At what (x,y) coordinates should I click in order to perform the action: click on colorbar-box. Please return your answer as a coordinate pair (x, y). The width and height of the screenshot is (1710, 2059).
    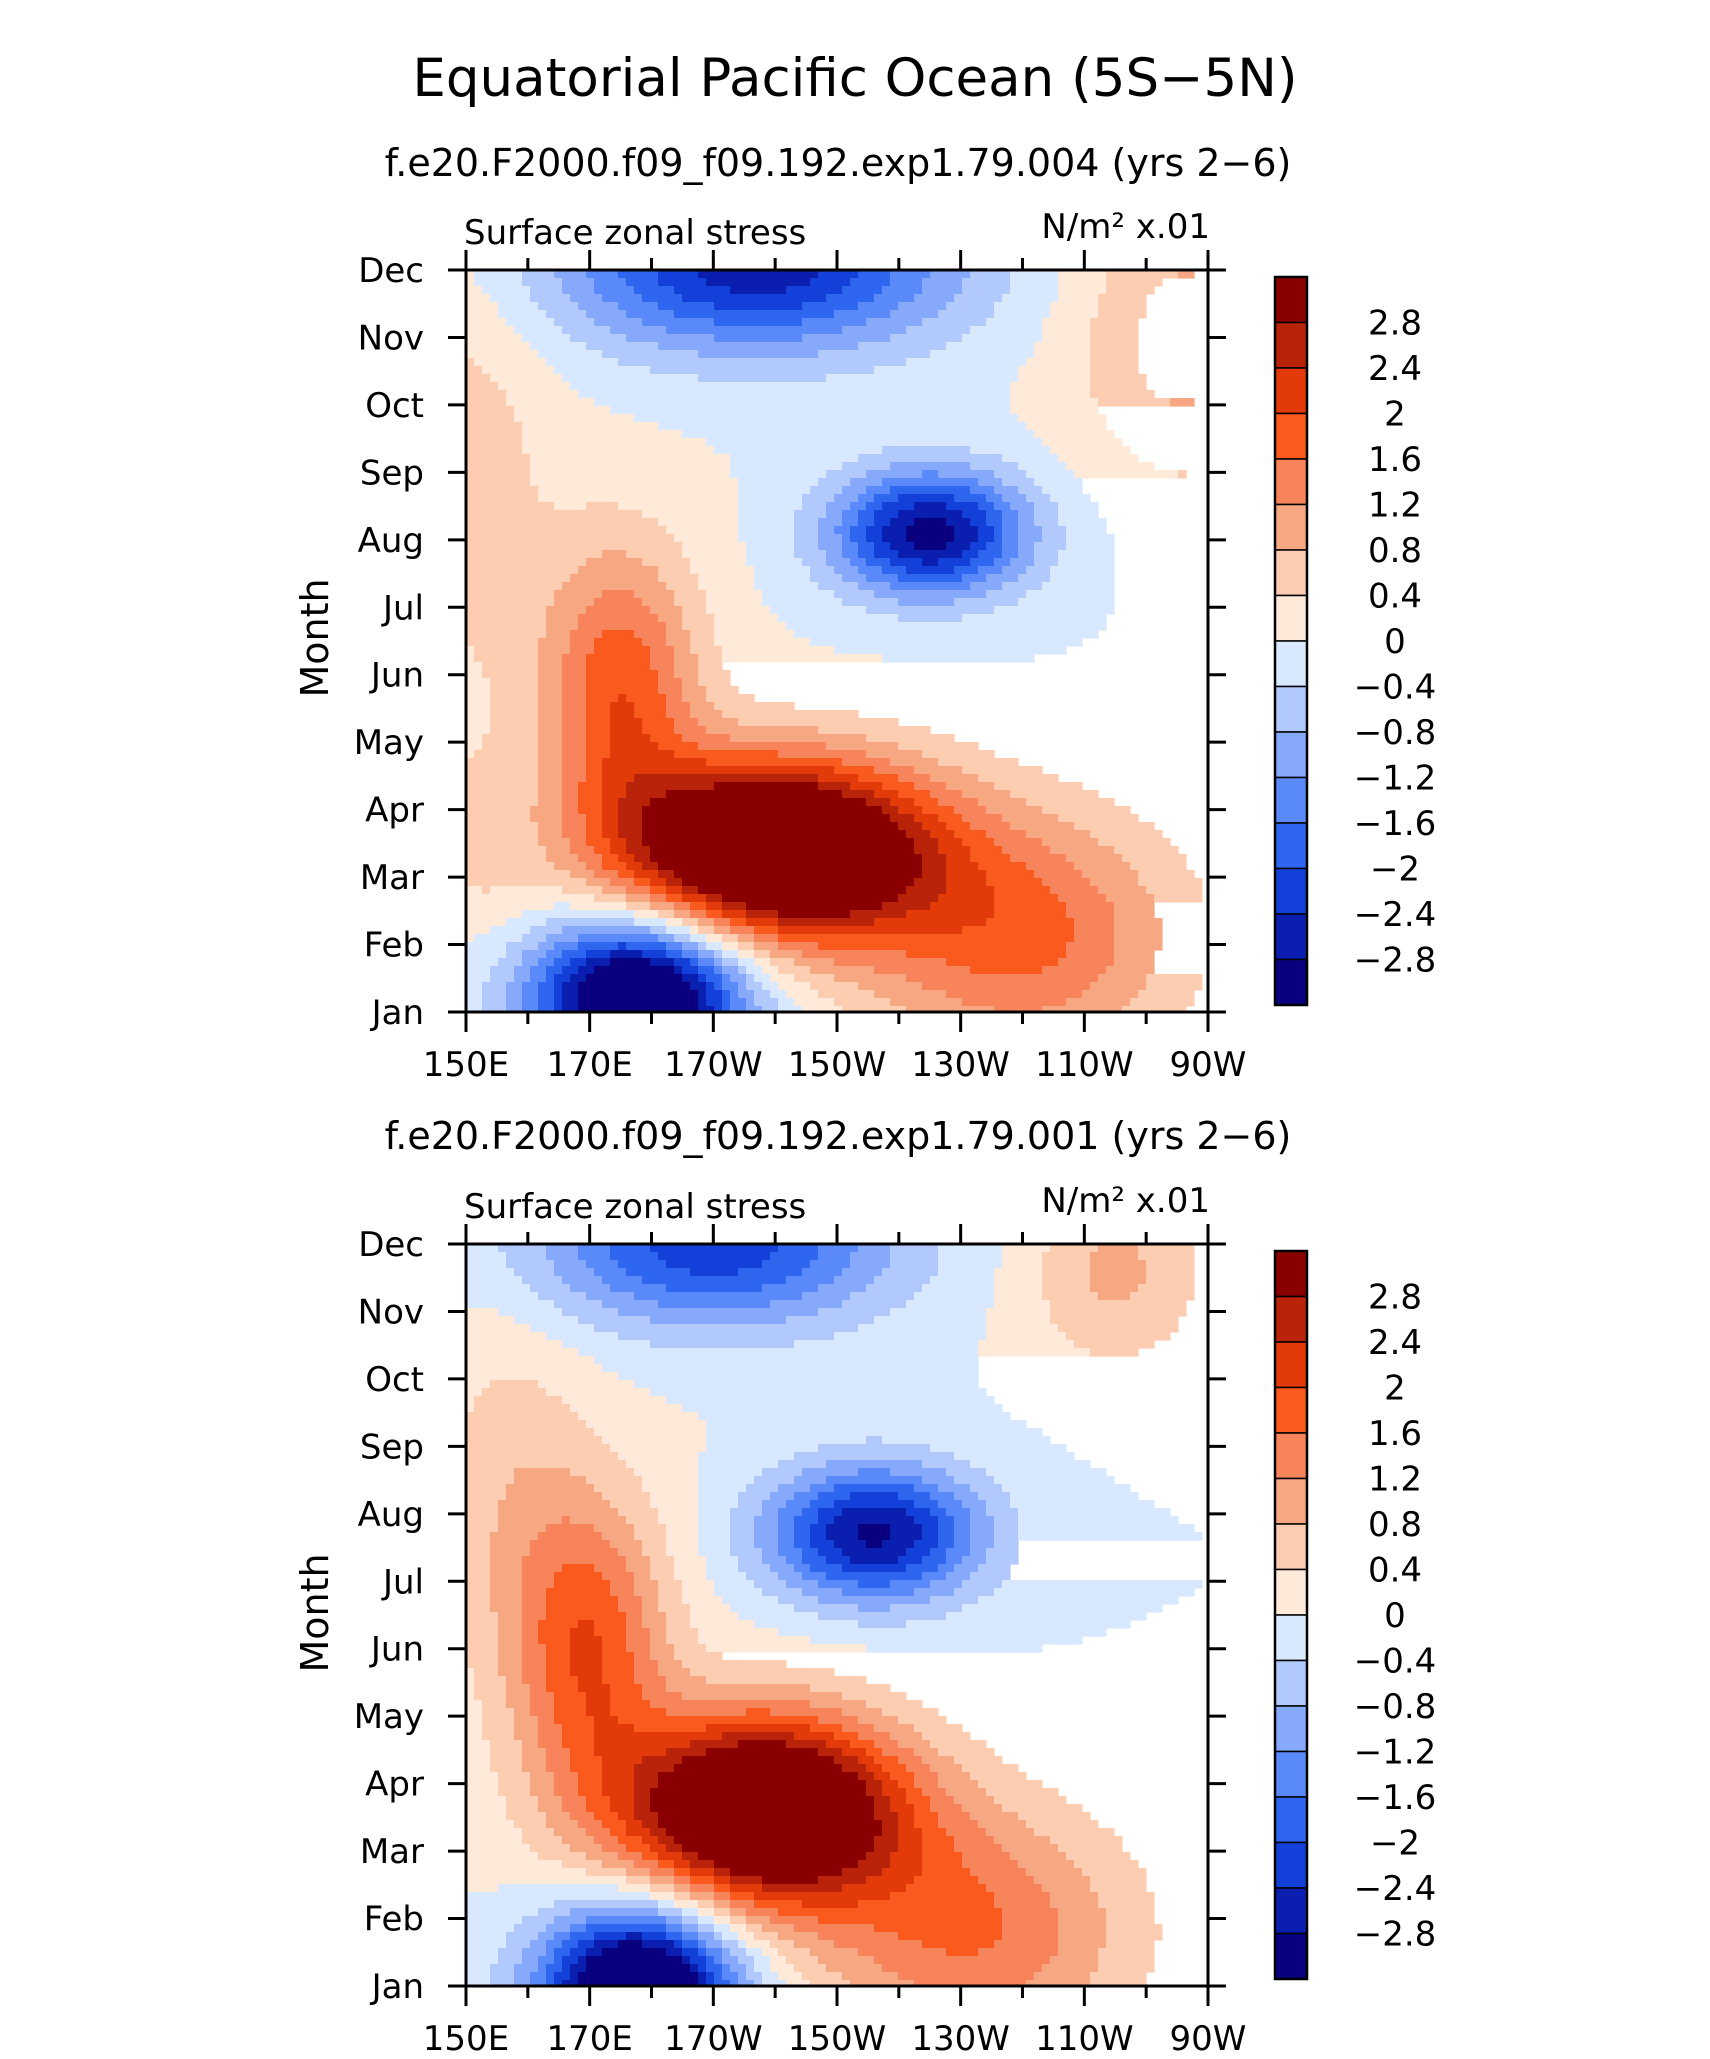
    Looking at the image, I should click on (1291, 345).